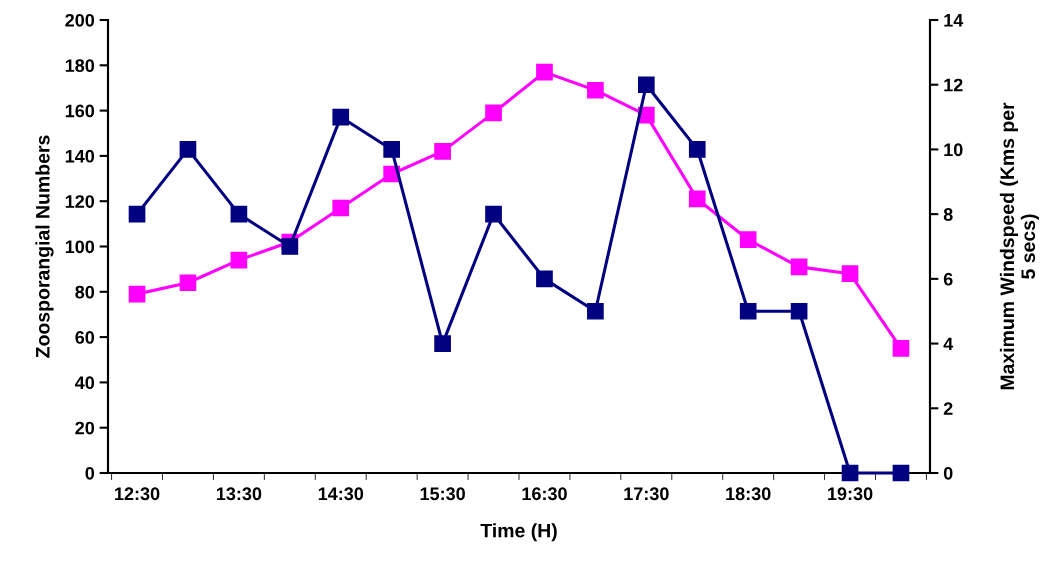 Image resolution: width=1054 pixels, height=574 pixels. I want to click on y2-tick-label: 14, so click(954, 20).